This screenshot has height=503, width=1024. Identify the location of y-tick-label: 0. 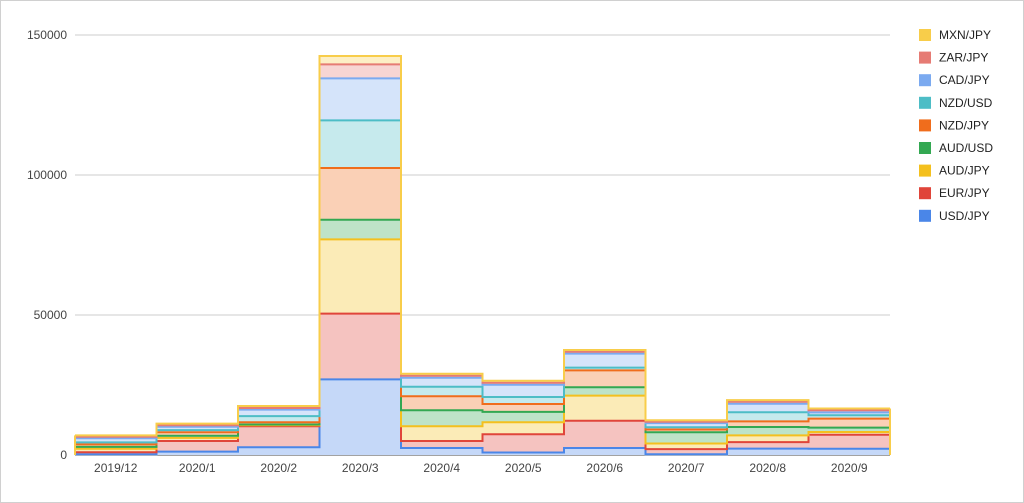
(63, 455).